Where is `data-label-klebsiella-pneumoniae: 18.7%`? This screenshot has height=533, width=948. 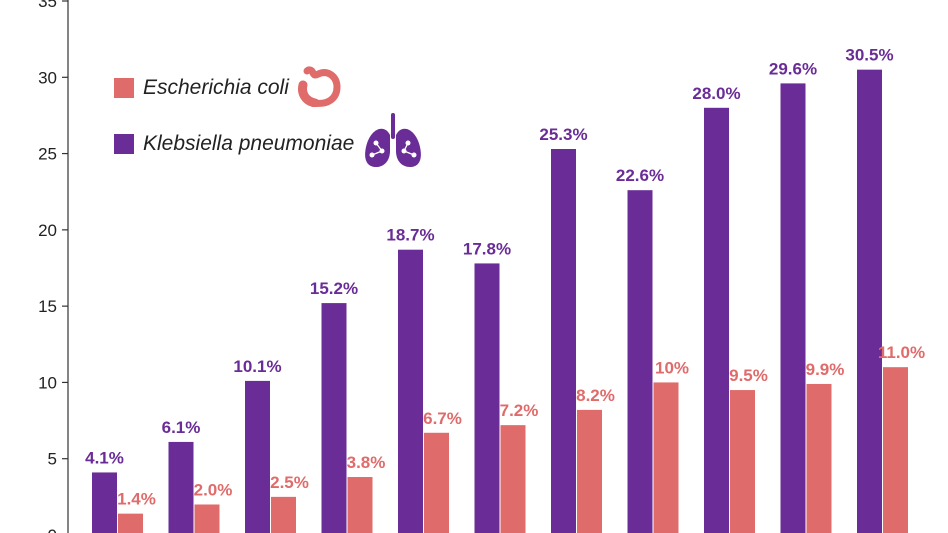 data-label-klebsiella-pneumoniae: 18.7% is located at coordinates (410, 235).